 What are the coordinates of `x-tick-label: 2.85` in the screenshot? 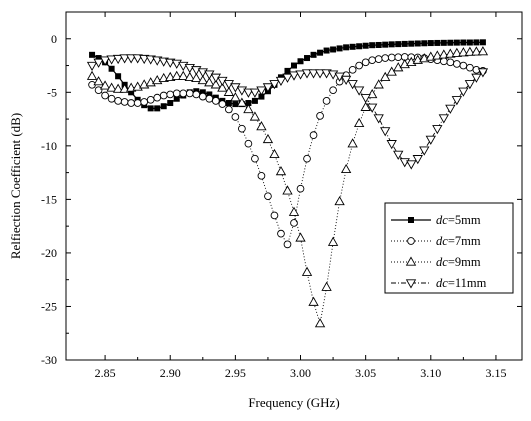 It's located at (105, 373).